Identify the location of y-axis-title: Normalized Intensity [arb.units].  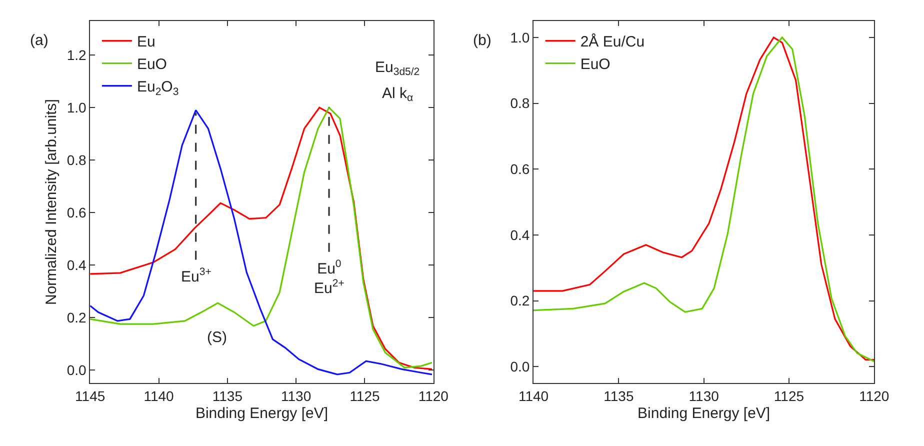
(51, 202).